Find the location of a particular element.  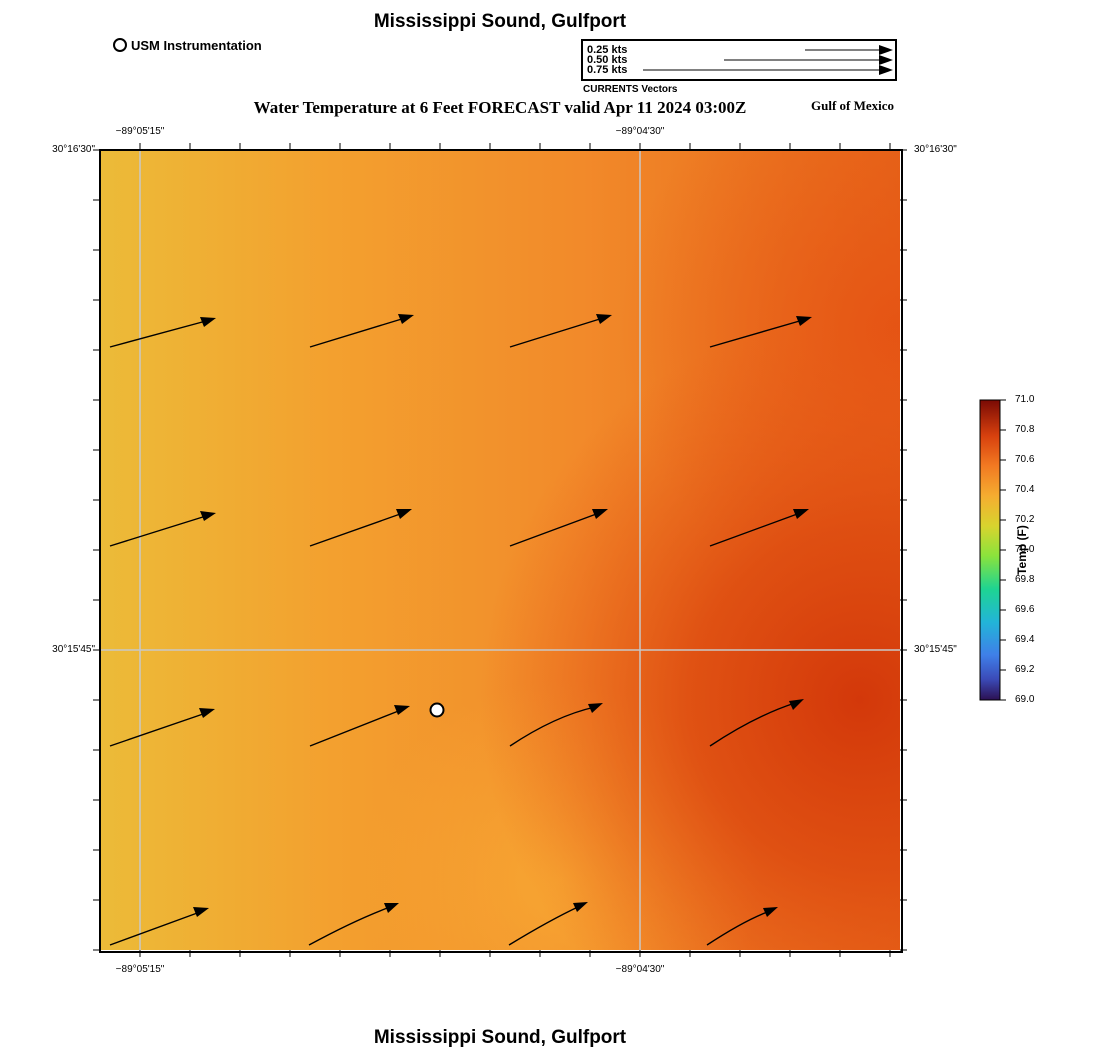

lon-label-top-1: −89°05'15" is located at coordinates (140, 131).